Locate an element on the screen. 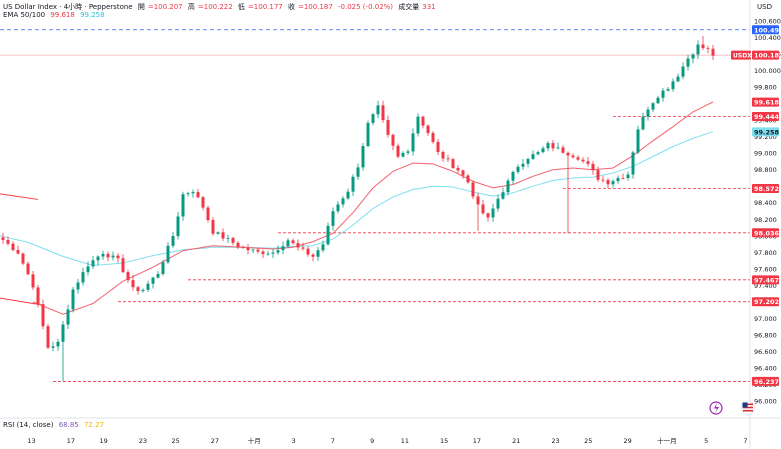  ema-legend-row: EMA 50/100 99.618 99.258 is located at coordinates (55, 15).